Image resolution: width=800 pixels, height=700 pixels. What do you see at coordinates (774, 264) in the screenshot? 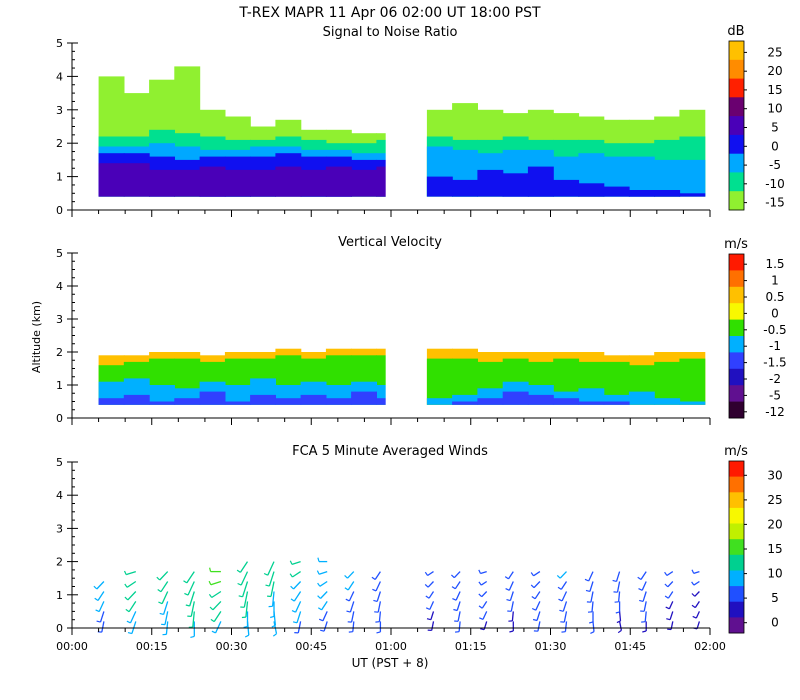
I see `colorbar-label: 1.5` at bounding box center [774, 264].